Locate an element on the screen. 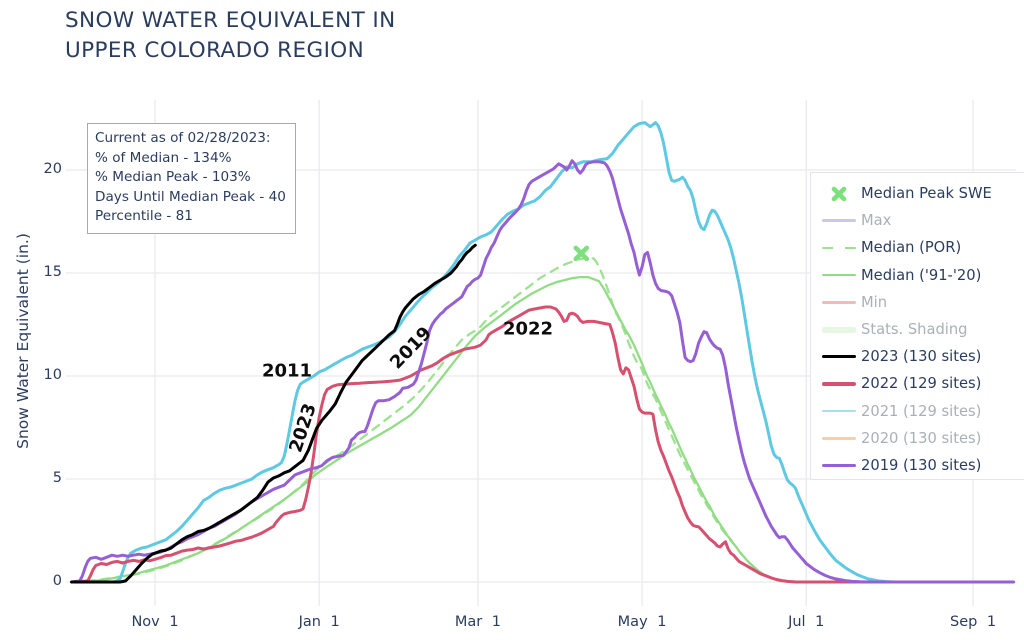 The image size is (1024, 644). x-tick-label: Nov 1 is located at coordinates (155, 622).